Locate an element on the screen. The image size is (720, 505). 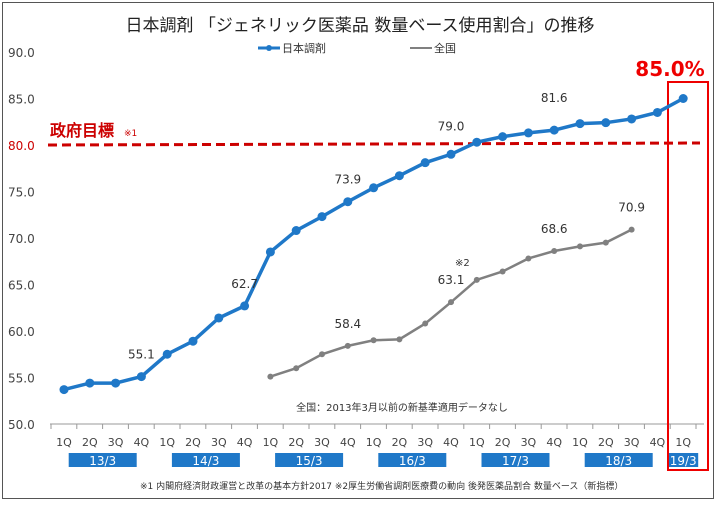
target-line is located at coordinates (374, 144).